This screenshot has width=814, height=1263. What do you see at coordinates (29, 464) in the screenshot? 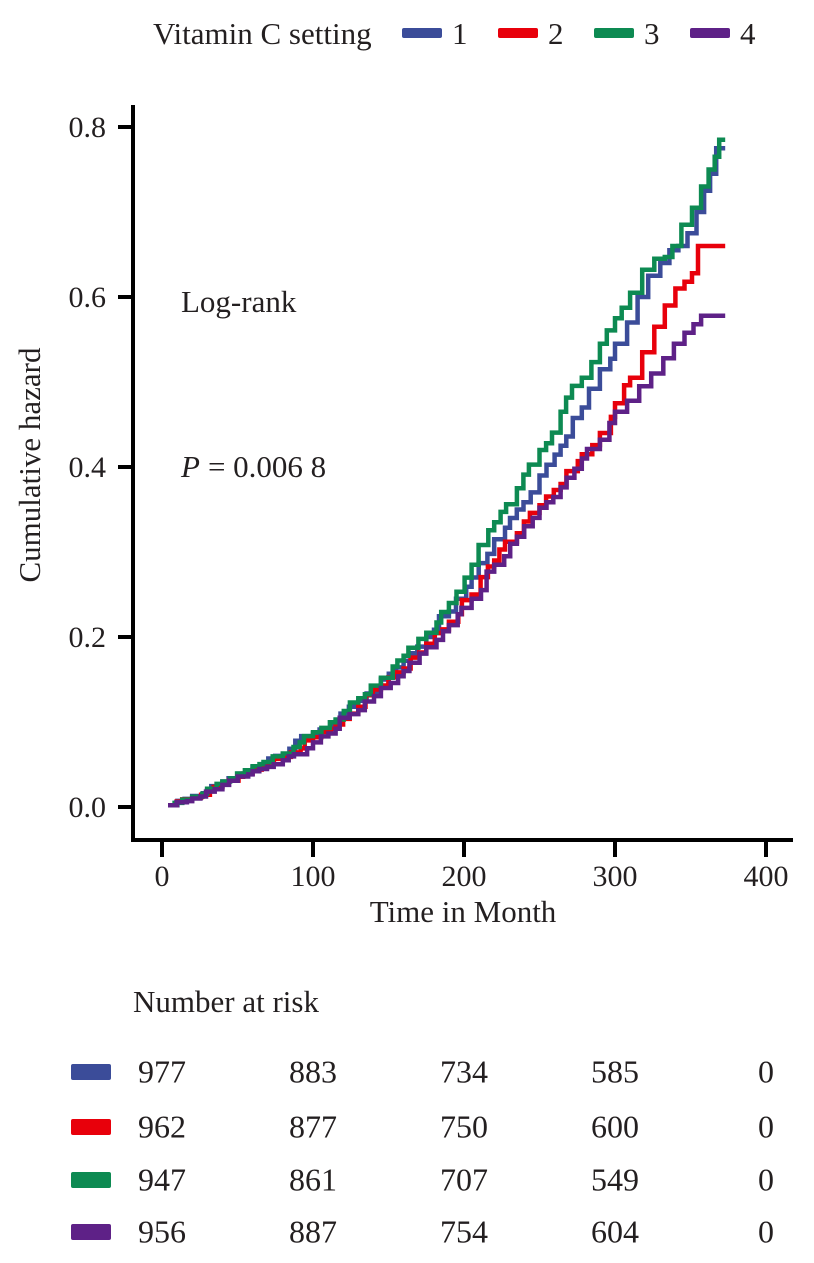
I see `y-axis-title: Cumulative hazard` at bounding box center [29, 464].